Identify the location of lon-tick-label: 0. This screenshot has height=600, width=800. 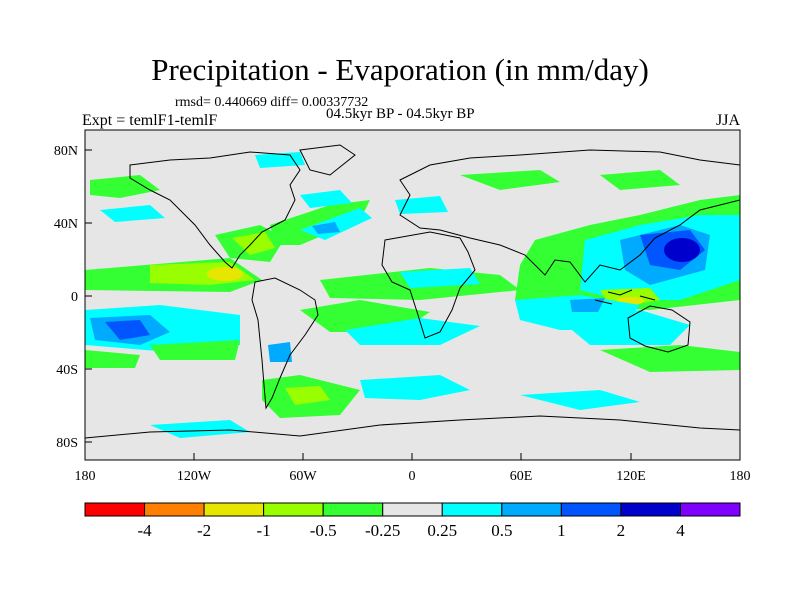
(412, 476).